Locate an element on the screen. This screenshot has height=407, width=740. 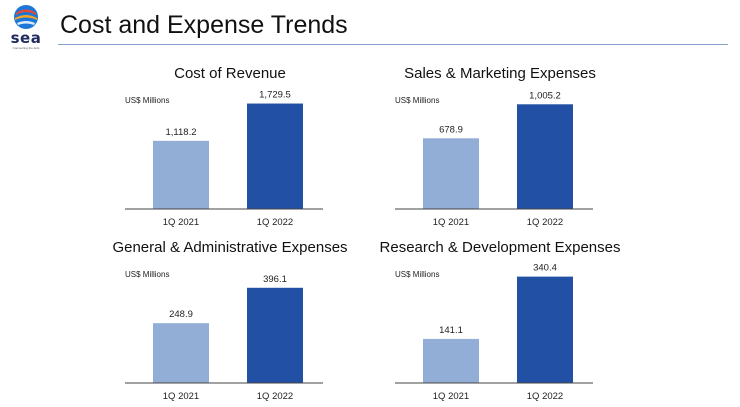
data-label: 396.1 is located at coordinates (275, 279).